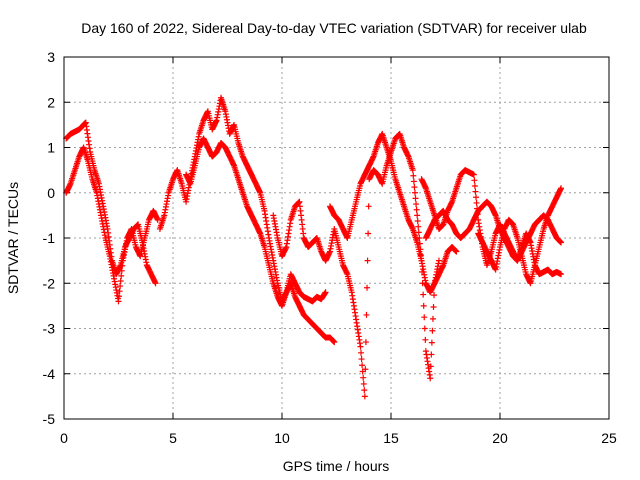 This screenshot has height=480, width=640. Describe the element at coordinates (51, 57) in the screenshot. I see `y-tick-label: 3` at that location.